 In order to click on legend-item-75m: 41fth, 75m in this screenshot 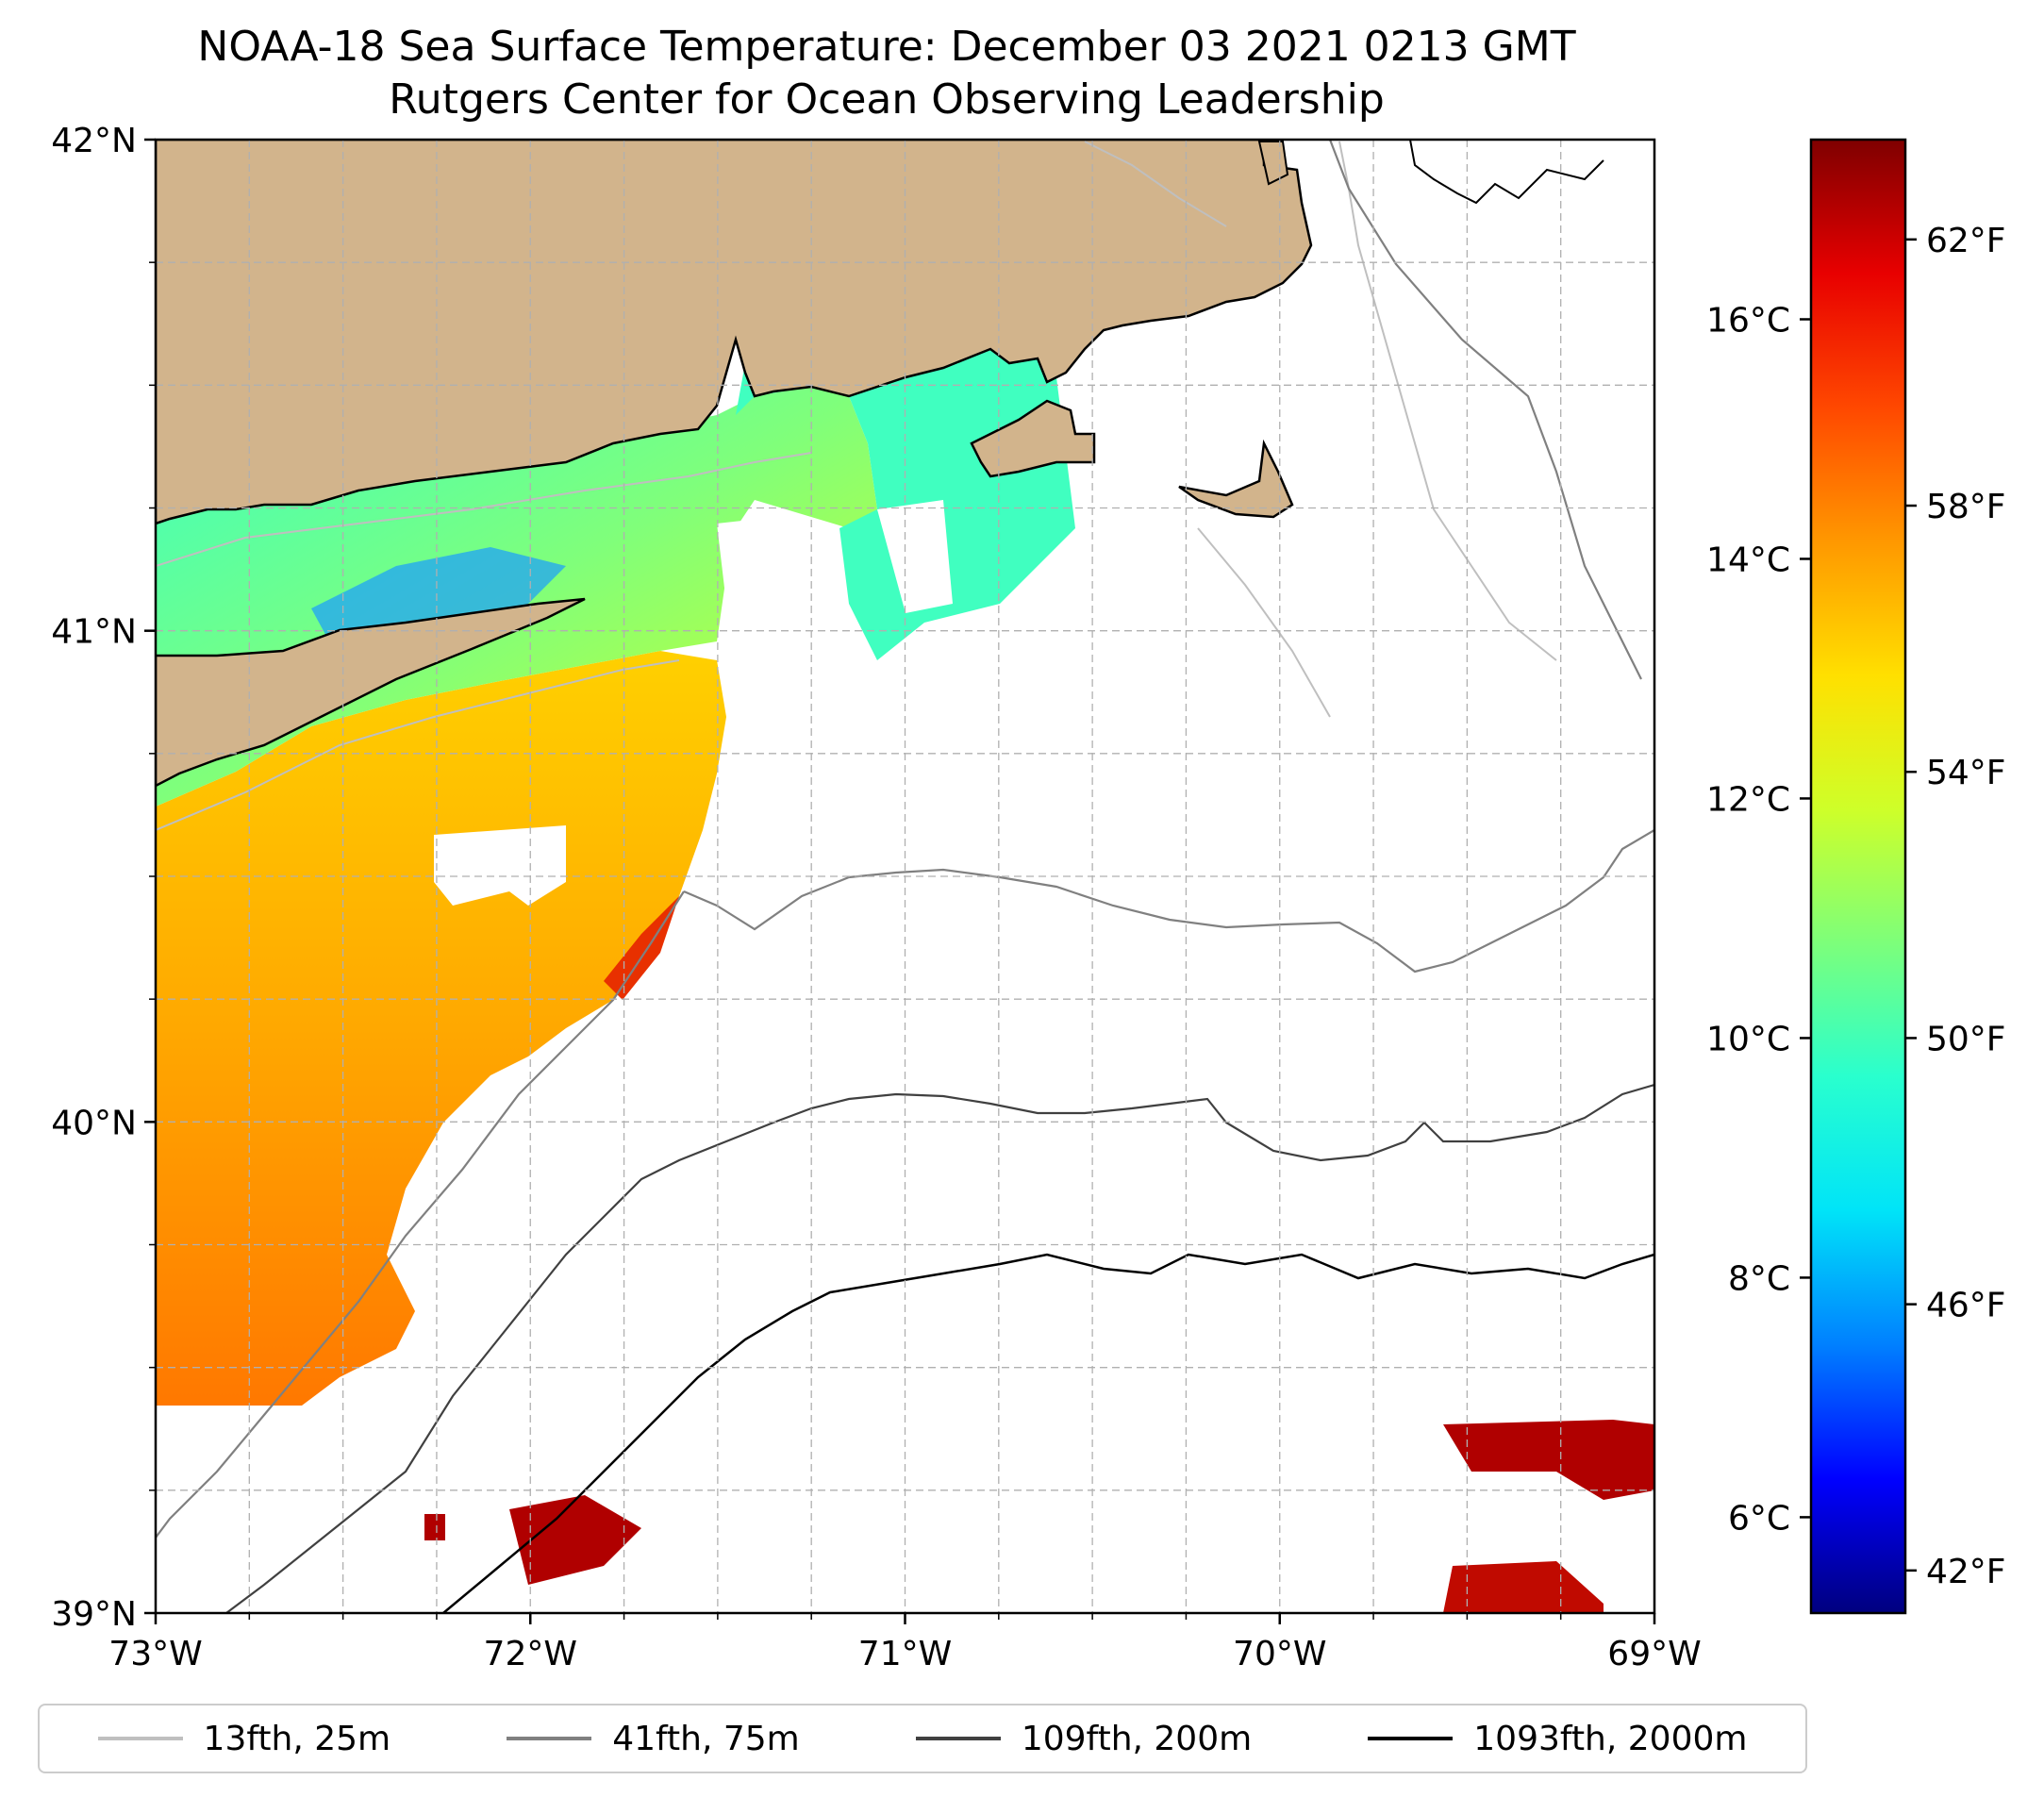, I will do `click(653, 1739)`.